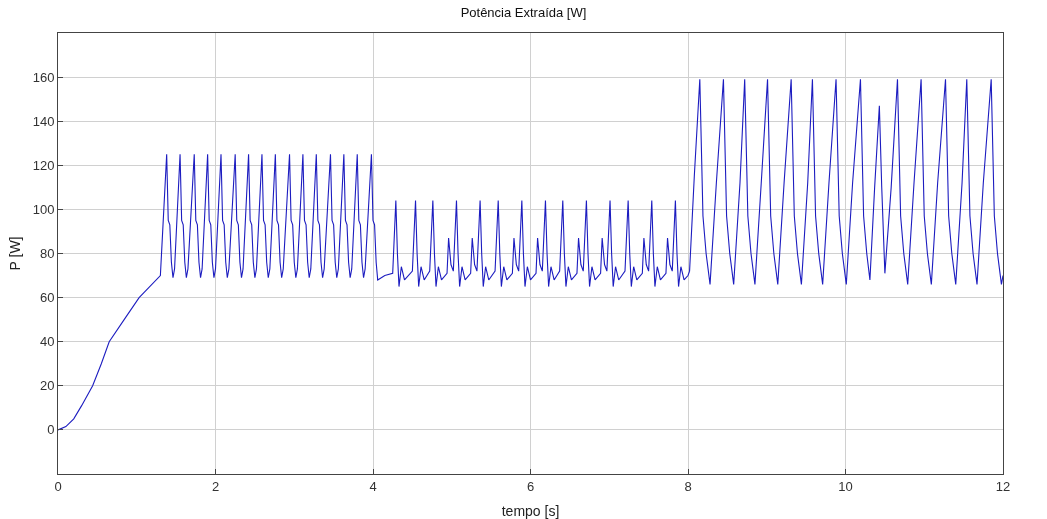 This screenshot has width=1047, height=519. What do you see at coordinates (47, 298) in the screenshot?
I see `y-tick-label: 60` at bounding box center [47, 298].